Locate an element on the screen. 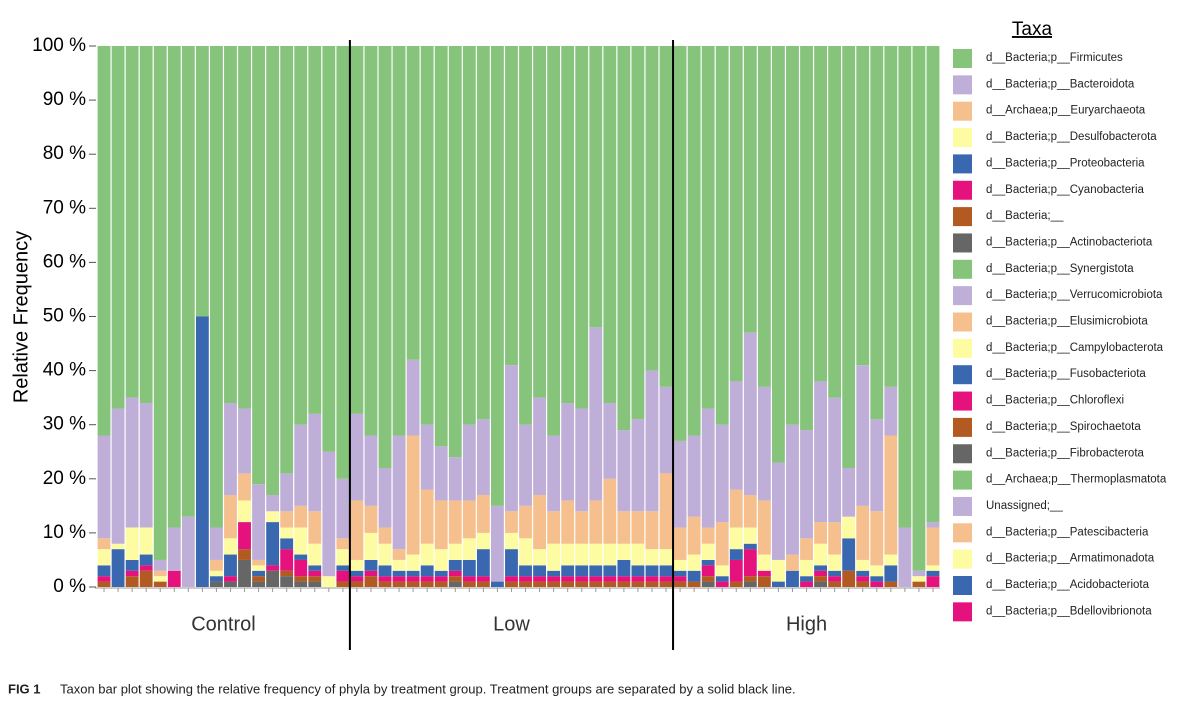  group-label: High is located at coordinates (806, 624).